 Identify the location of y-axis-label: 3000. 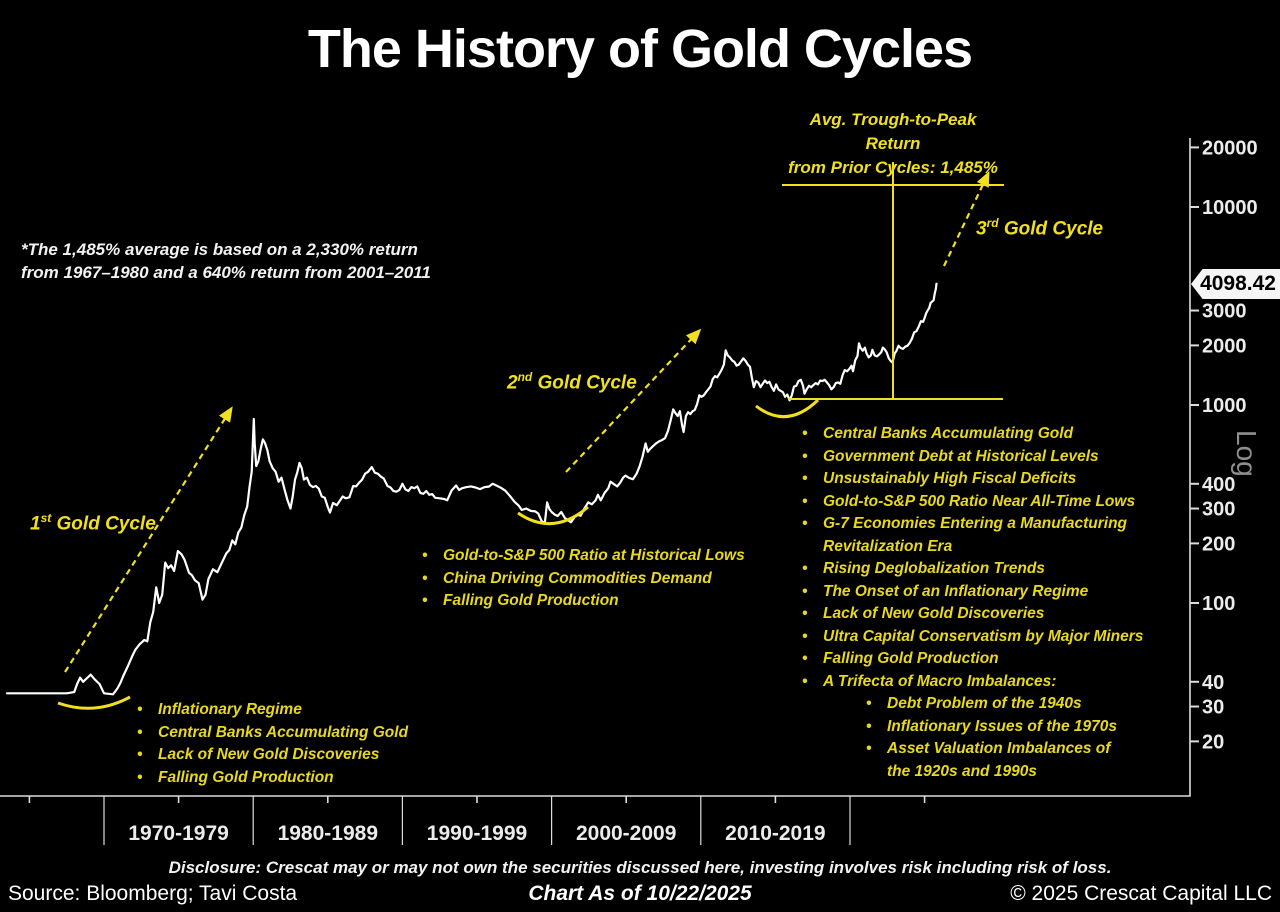
(1224, 312).